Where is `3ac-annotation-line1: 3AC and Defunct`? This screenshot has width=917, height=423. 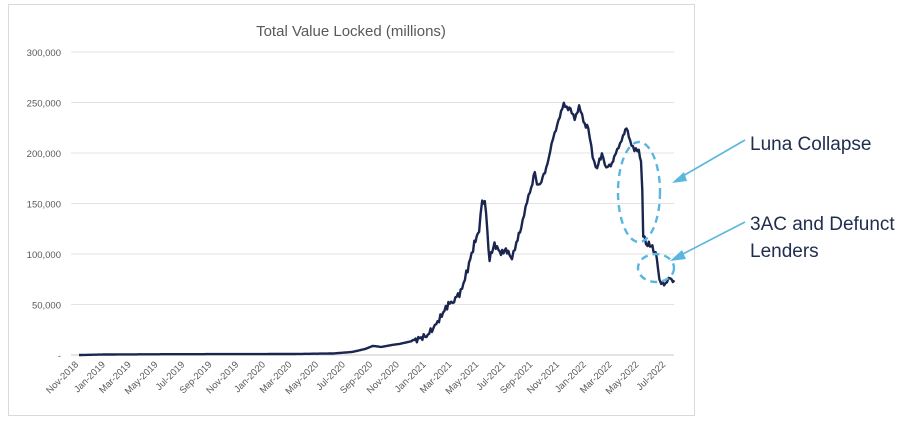 3ac-annotation-line1: 3AC and Defunct is located at coordinates (822, 224).